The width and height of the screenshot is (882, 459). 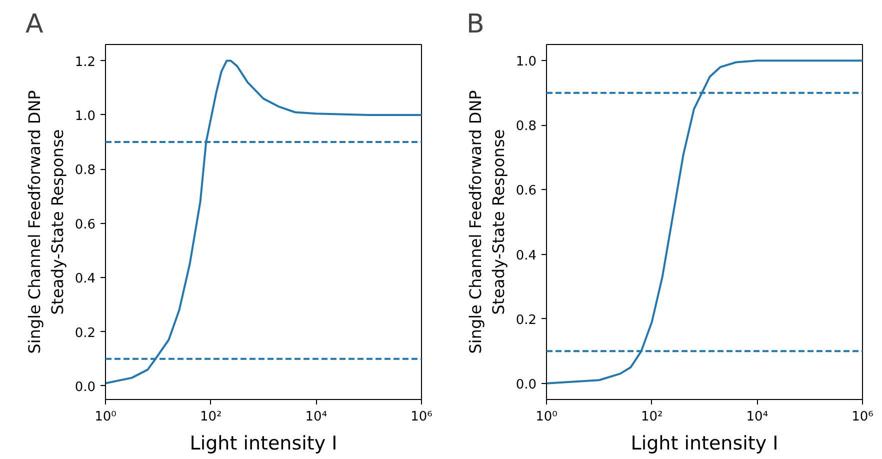 I want to click on chart-title: A, so click(x=35, y=25).